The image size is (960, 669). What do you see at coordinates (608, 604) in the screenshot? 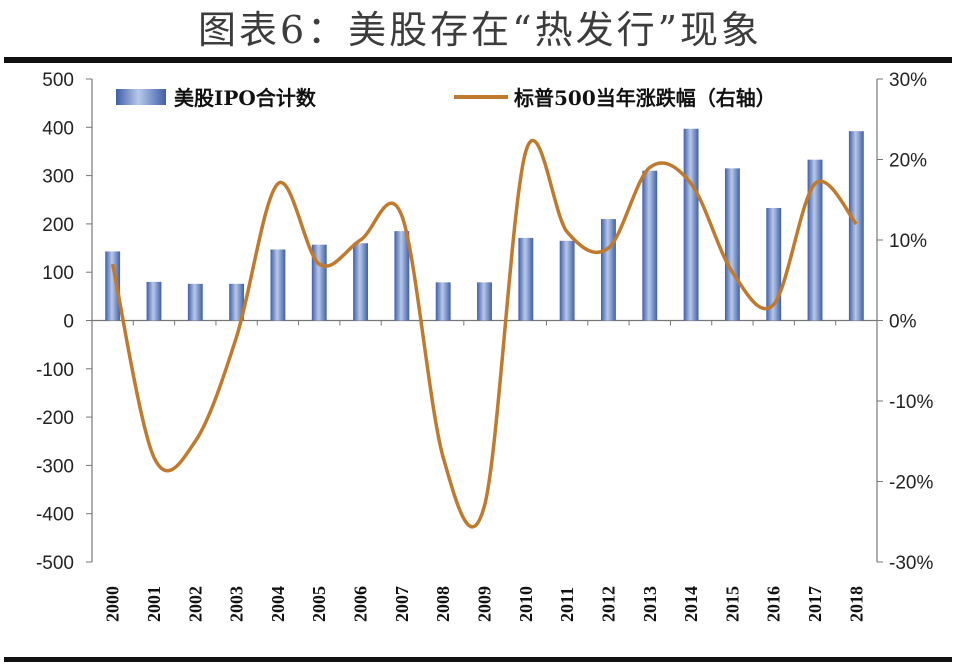
I see `x-tick-label: 2012` at bounding box center [608, 604].